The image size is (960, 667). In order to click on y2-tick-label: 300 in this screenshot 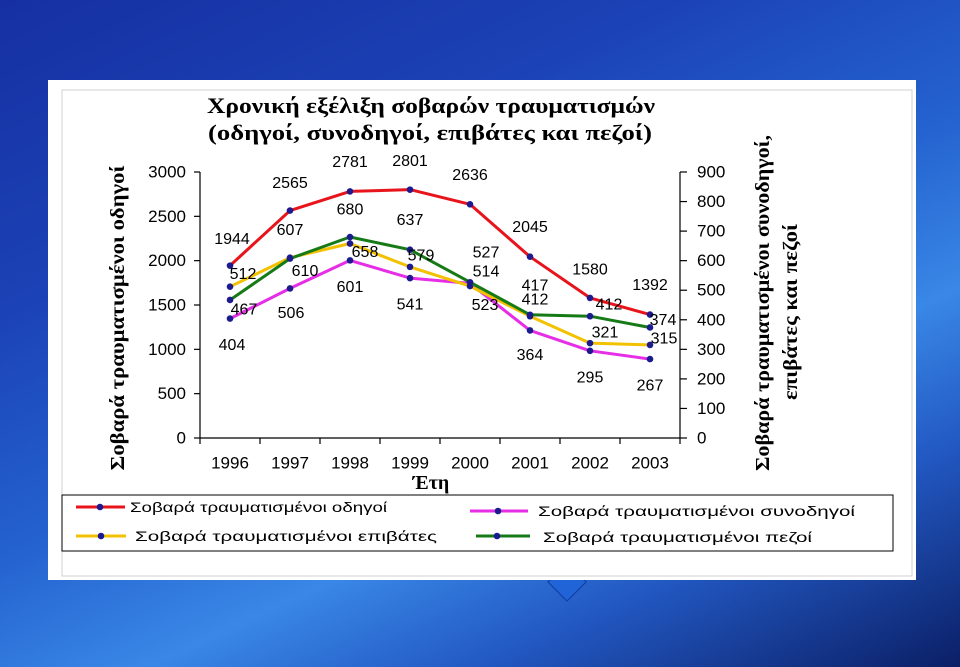, I will do `click(711, 349)`.